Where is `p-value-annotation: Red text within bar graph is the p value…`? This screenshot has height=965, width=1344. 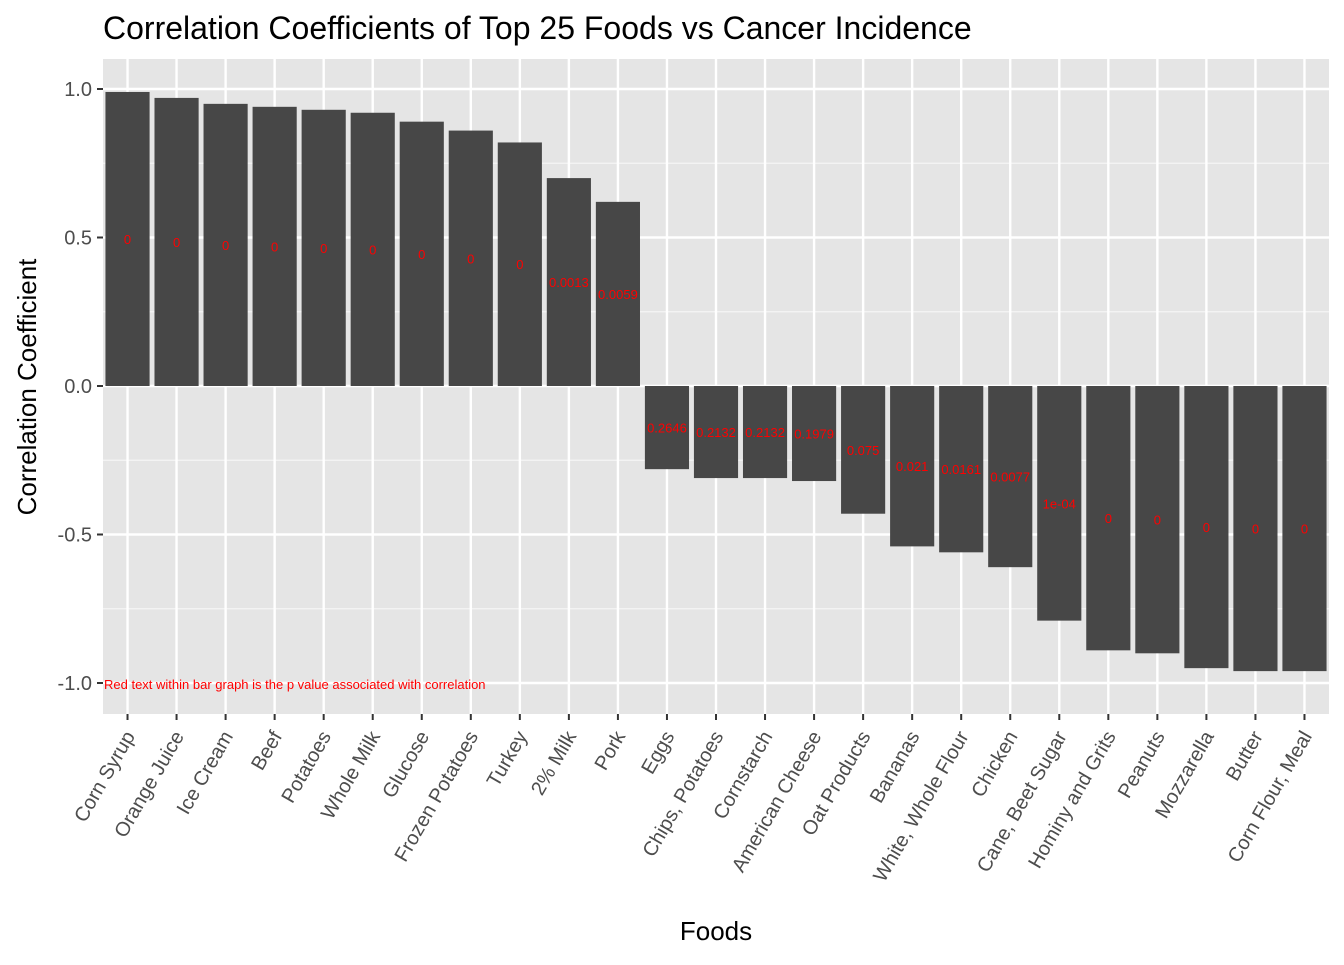 p-value-annotation: Red text within bar graph is the p value… is located at coordinates (295, 684).